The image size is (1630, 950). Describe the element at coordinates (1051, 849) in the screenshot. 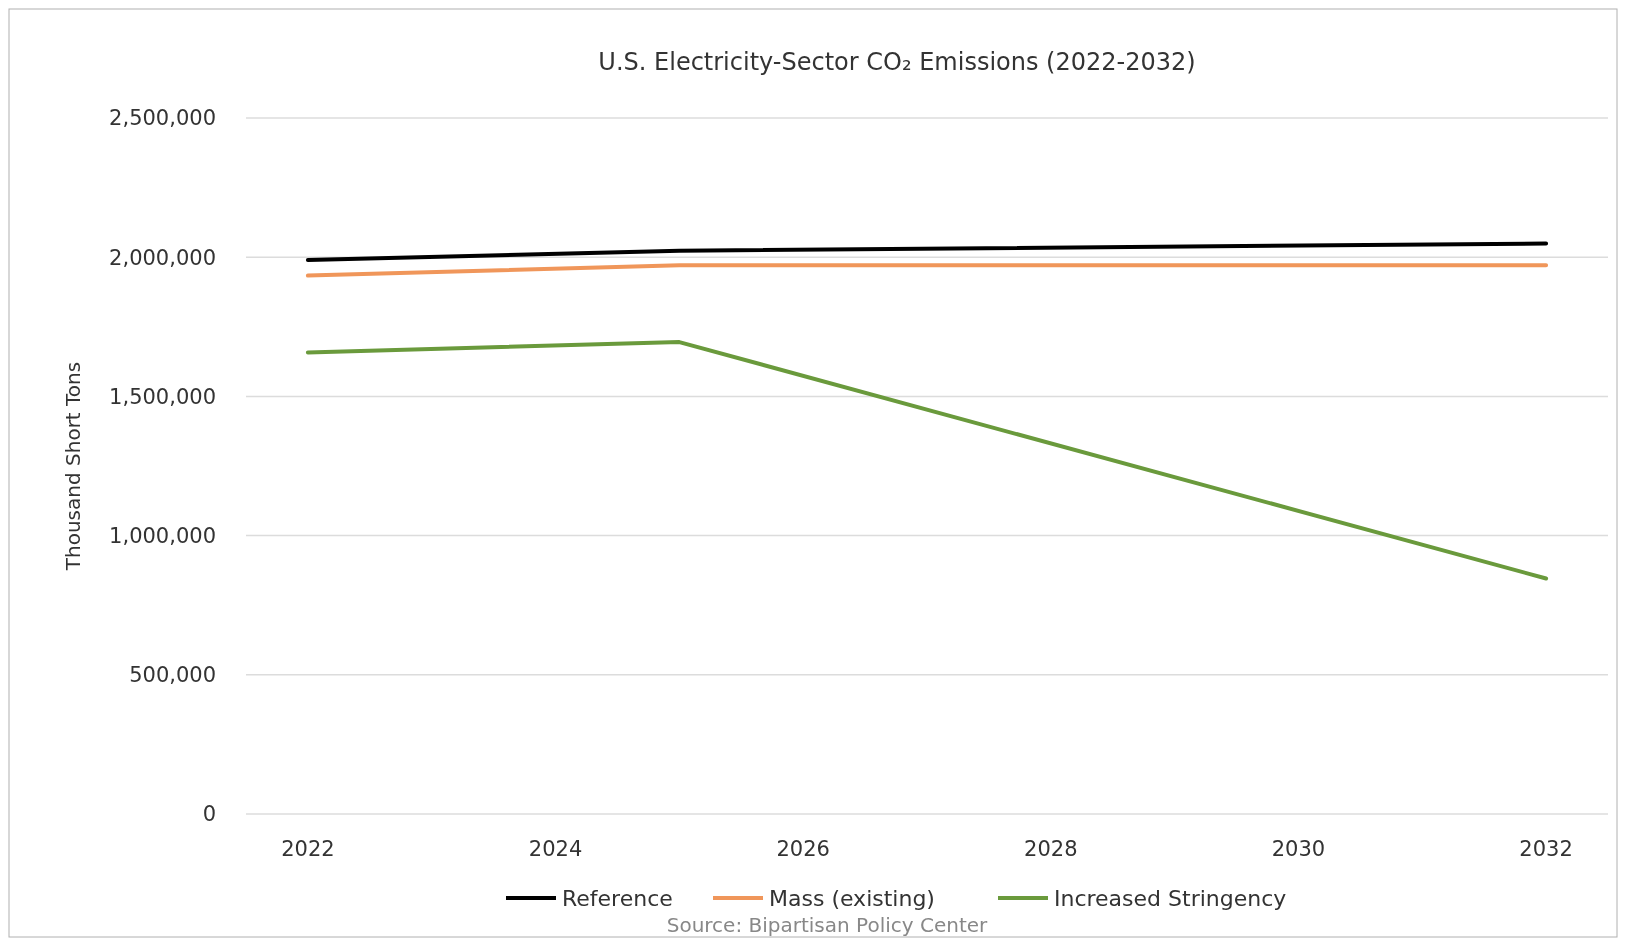

I see `x-tick-label: 2028` at that location.